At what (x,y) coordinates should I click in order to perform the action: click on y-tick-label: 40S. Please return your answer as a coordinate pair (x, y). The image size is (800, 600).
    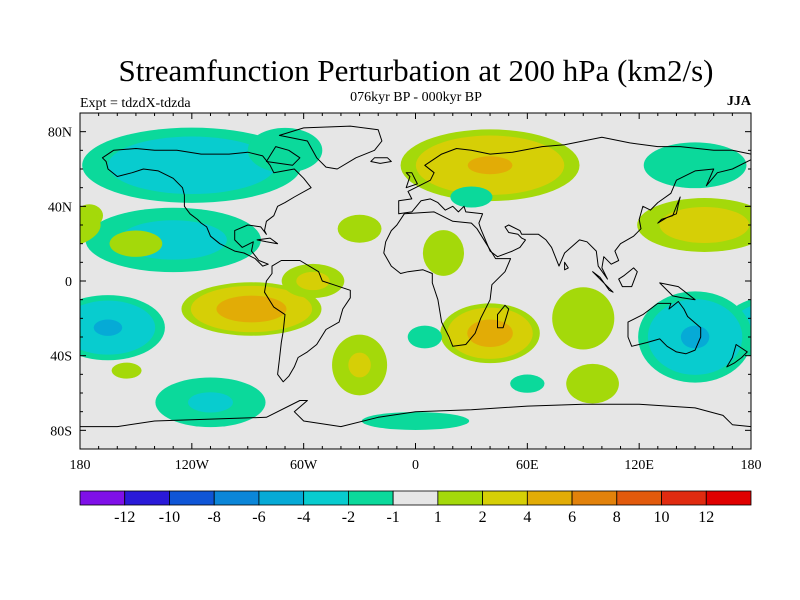
    Looking at the image, I should click on (61, 357).